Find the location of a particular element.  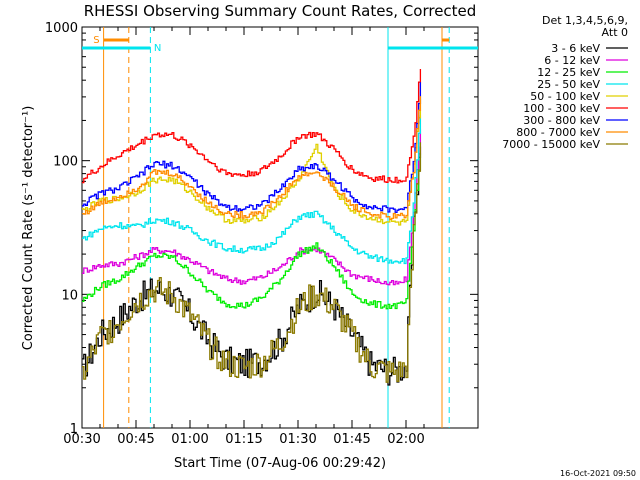

y-tick-label: 100 is located at coordinates (65, 162).